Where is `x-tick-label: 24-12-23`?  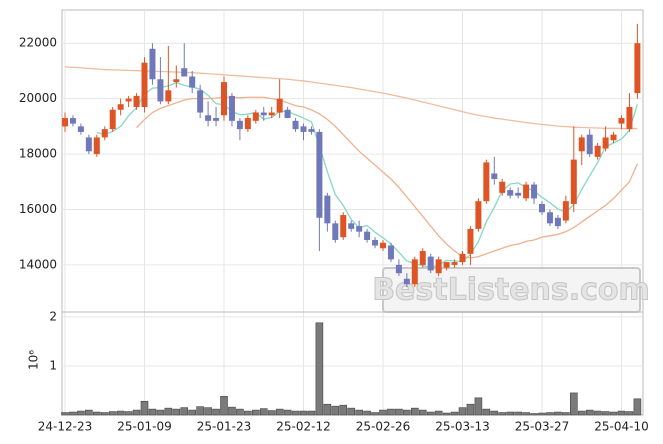 x-tick-label: 24-12-23 is located at coordinates (65, 427).